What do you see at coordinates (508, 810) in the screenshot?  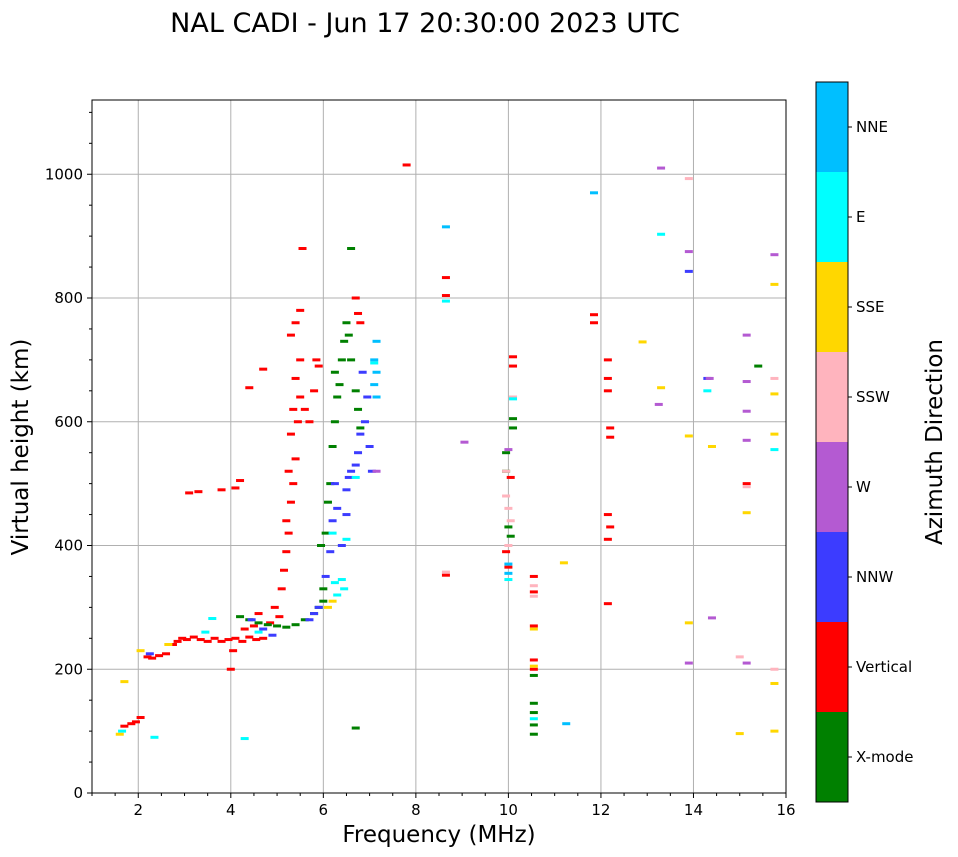 I see `x-tick-label: 10` at bounding box center [508, 810].